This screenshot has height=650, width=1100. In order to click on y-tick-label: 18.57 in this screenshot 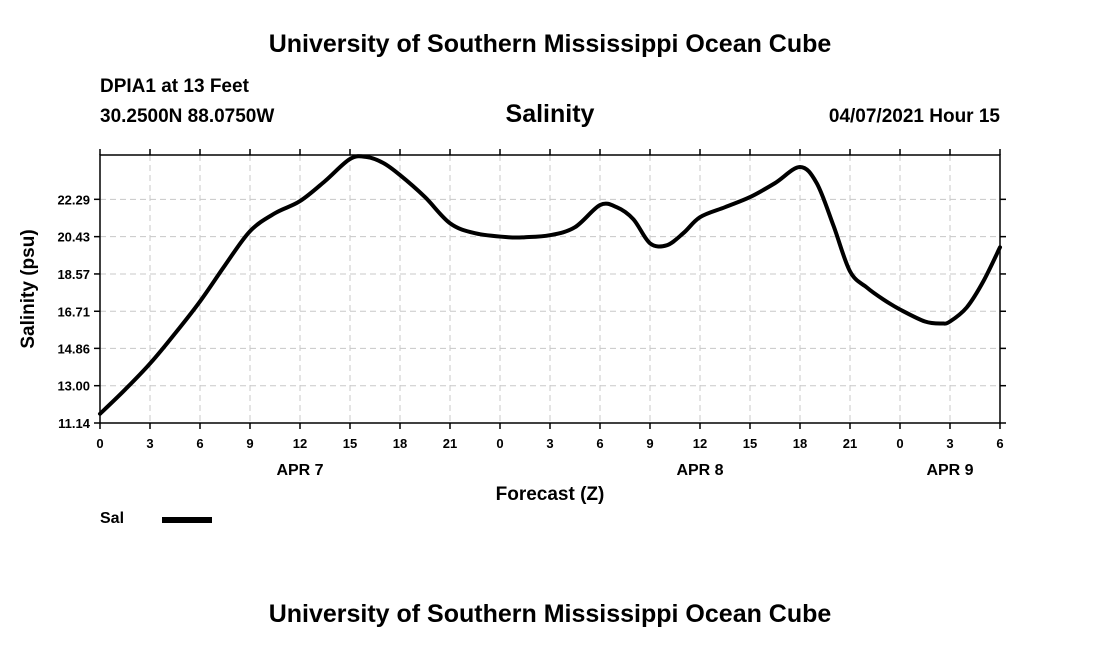, I will do `click(73, 274)`.